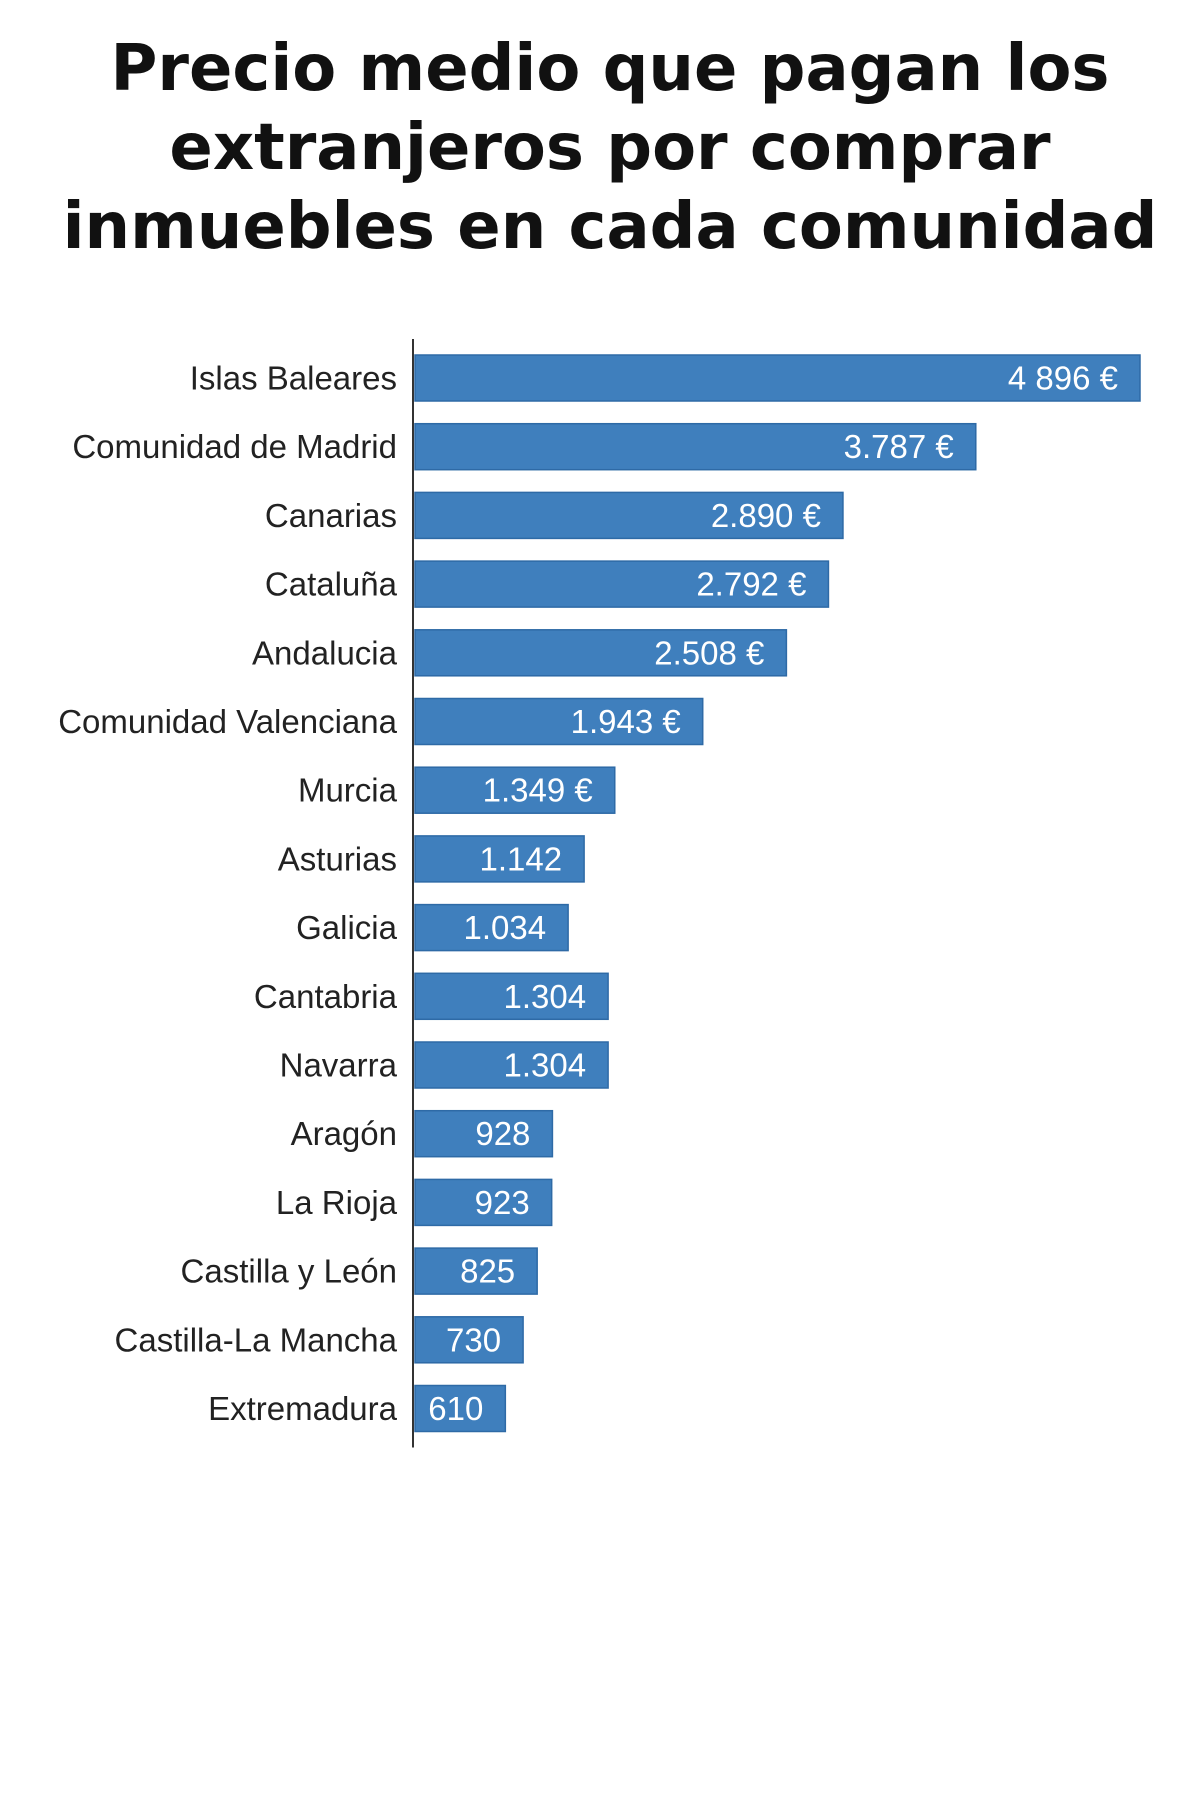 The image size is (1200, 1800). Describe the element at coordinates (502, 1202) in the screenshot. I see `value-label: 923` at that location.